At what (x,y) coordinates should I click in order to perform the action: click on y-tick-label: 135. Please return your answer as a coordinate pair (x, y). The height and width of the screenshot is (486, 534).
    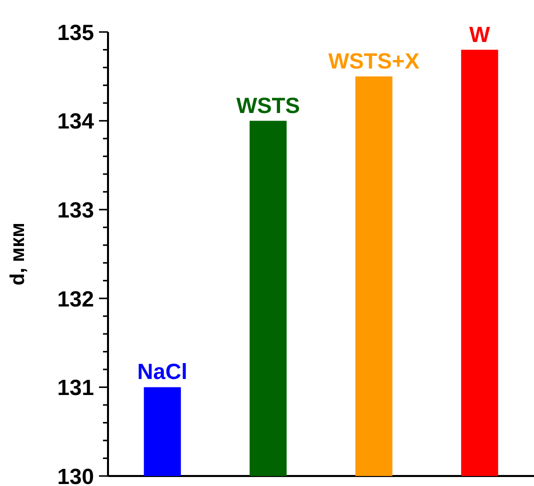
    Looking at the image, I should click on (75, 32).